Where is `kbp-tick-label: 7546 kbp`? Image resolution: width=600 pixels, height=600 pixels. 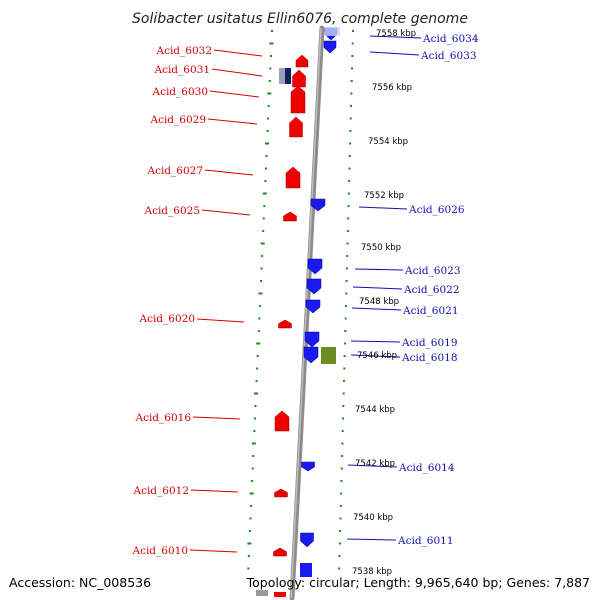 kbp-tick-label: 7546 kbp is located at coordinates (377, 356).